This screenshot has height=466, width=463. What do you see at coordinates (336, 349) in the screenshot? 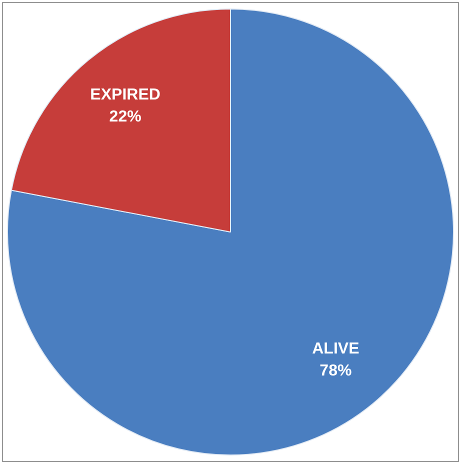
I see `slice-label: ALIVE` at bounding box center [336, 349].